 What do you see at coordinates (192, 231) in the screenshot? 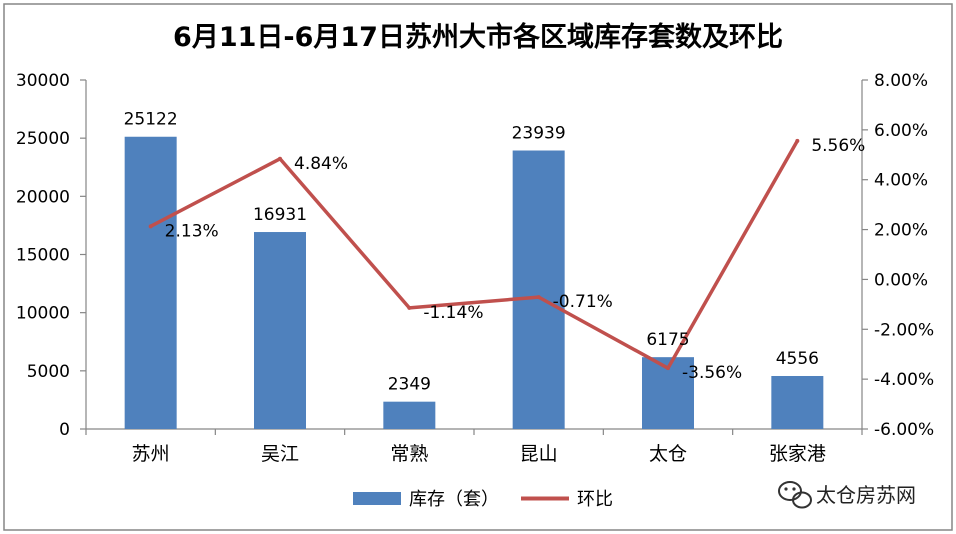
I see `ratio-value-label: 2.13%` at bounding box center [192, 231].